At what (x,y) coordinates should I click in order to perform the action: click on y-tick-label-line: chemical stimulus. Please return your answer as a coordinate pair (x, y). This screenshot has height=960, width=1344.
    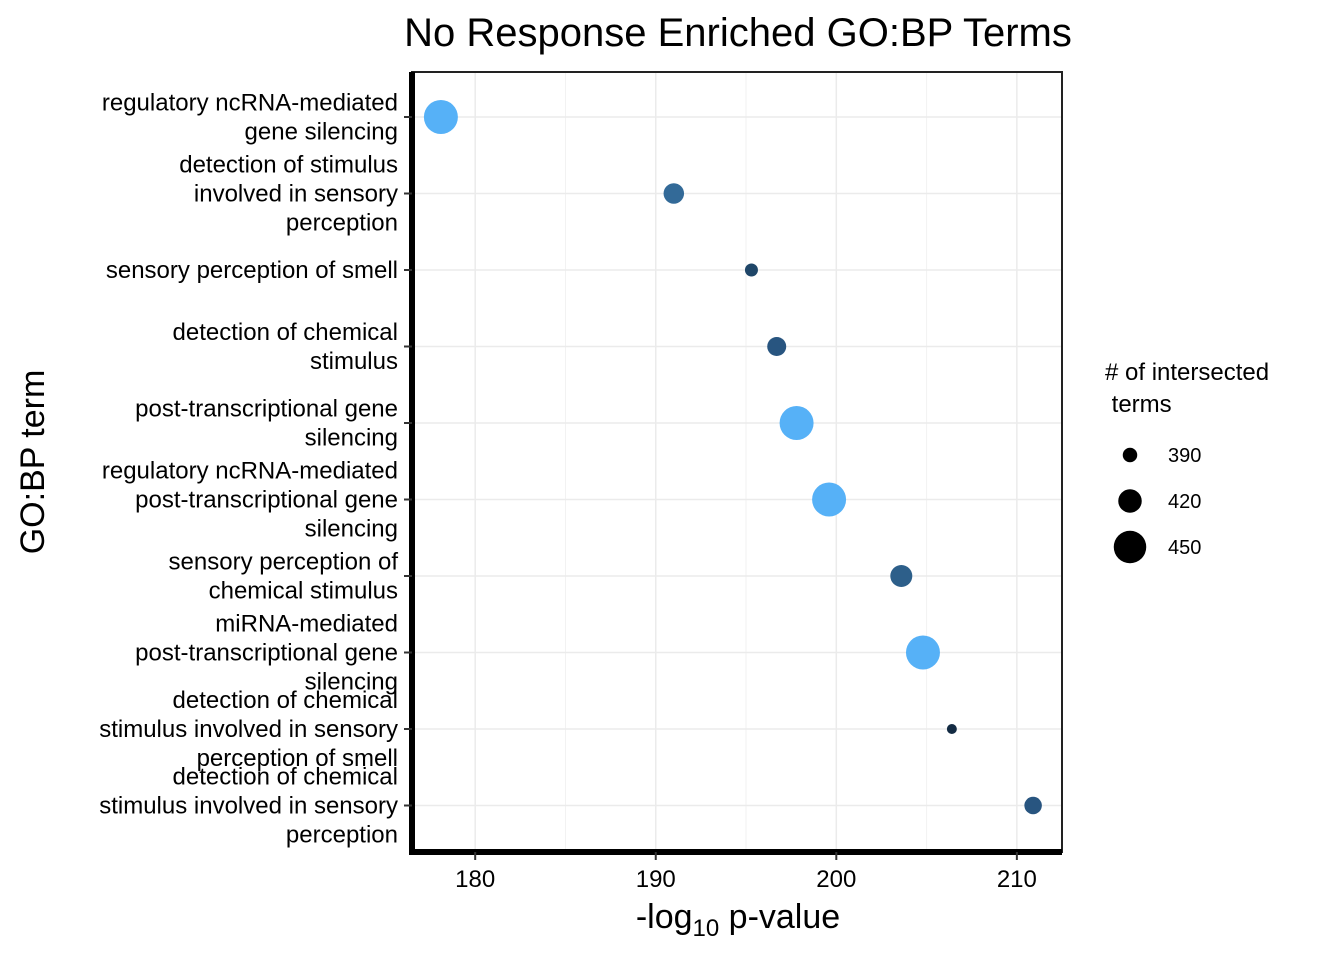
    Looking at the image, I should click on (303, 591).